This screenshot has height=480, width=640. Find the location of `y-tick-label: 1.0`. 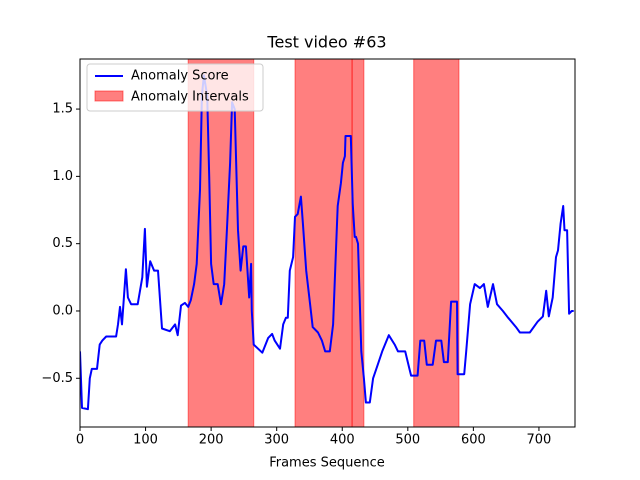

y-tick-label: 1.0 is located at coordinates (62, 176).